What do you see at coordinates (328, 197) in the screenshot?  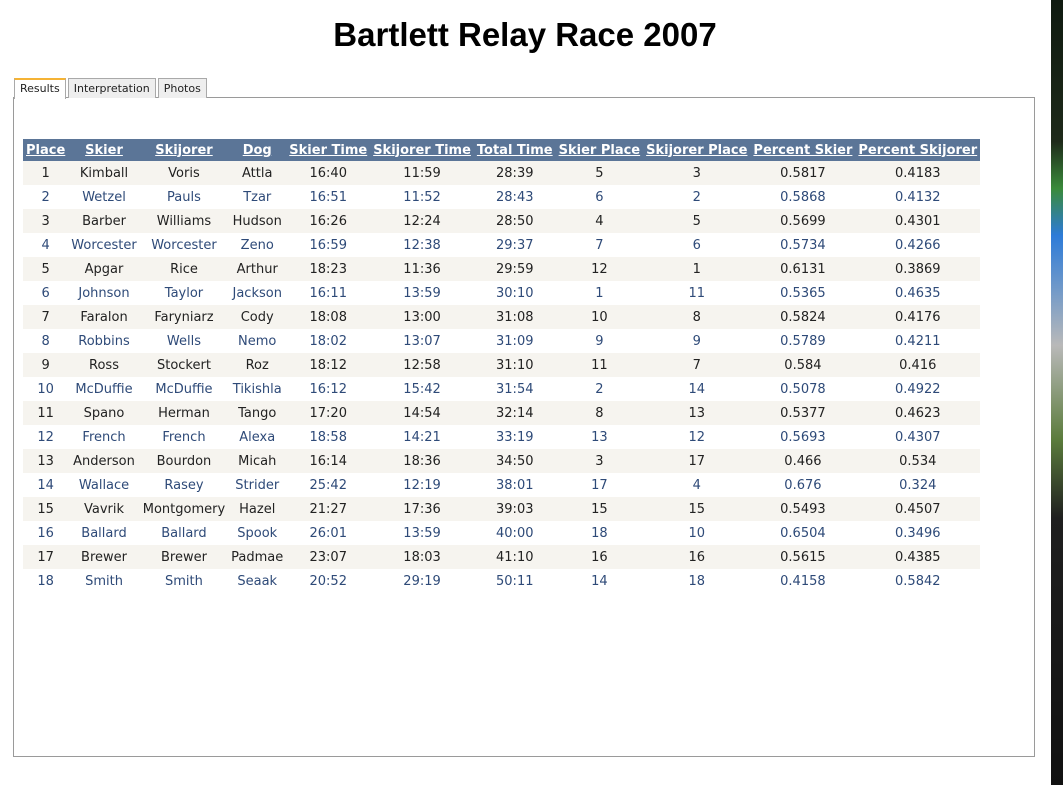 I see `cell-skier-time: 16:51` at bounding box center [328, 197].